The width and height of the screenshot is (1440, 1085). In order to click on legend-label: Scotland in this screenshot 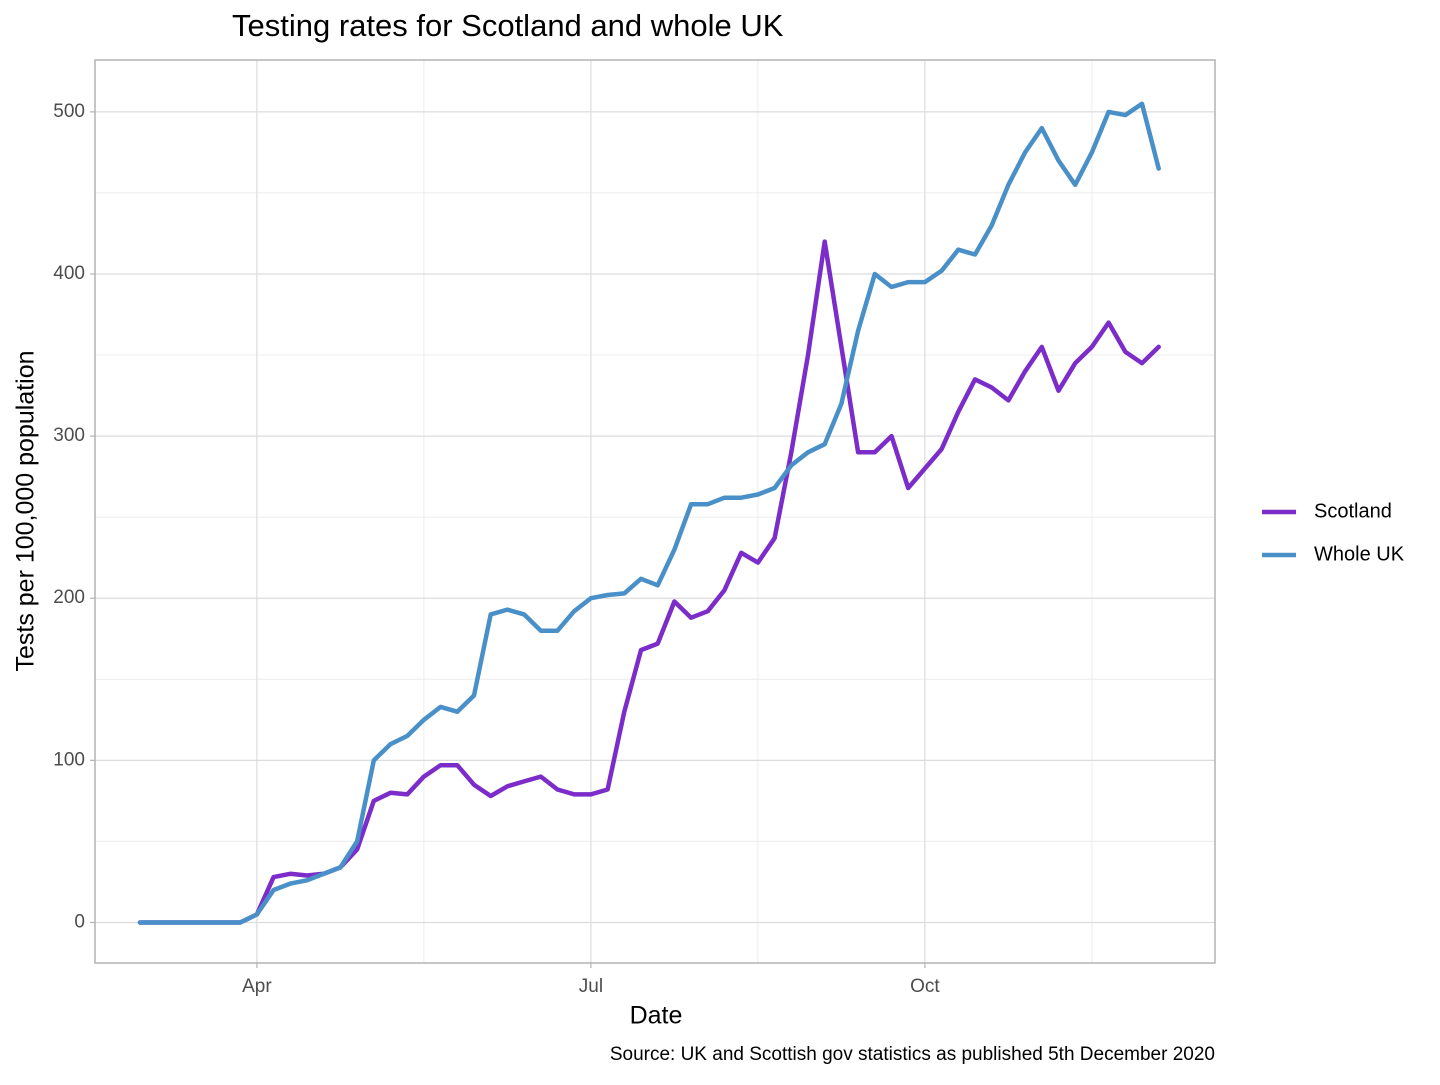, I will do `click(1353, 511)`.